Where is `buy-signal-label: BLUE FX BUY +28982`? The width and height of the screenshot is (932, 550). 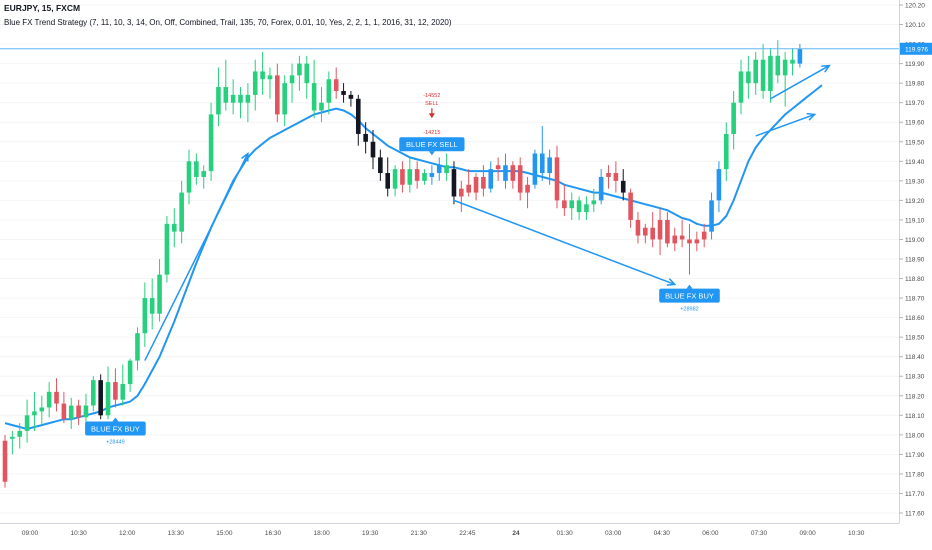
buy-signal-label: BLUE FX BUY +28982 is located at coordinates (689, 298).